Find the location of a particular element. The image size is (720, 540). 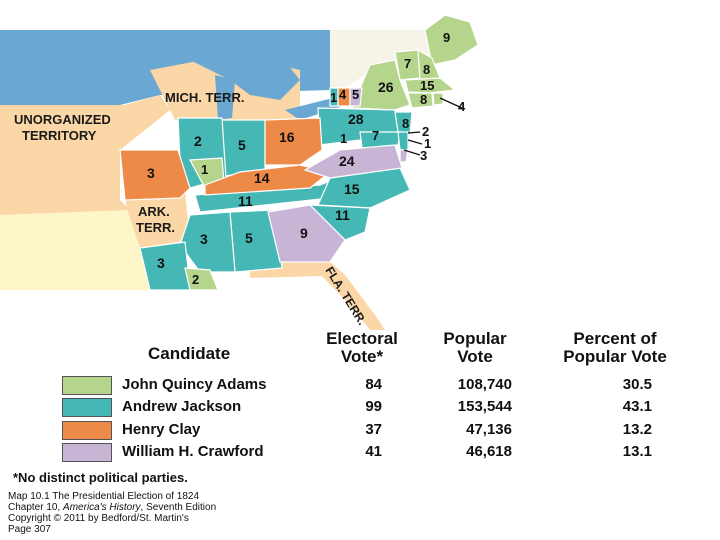

ny-crawford-segment is located at coordinates (356, 97).